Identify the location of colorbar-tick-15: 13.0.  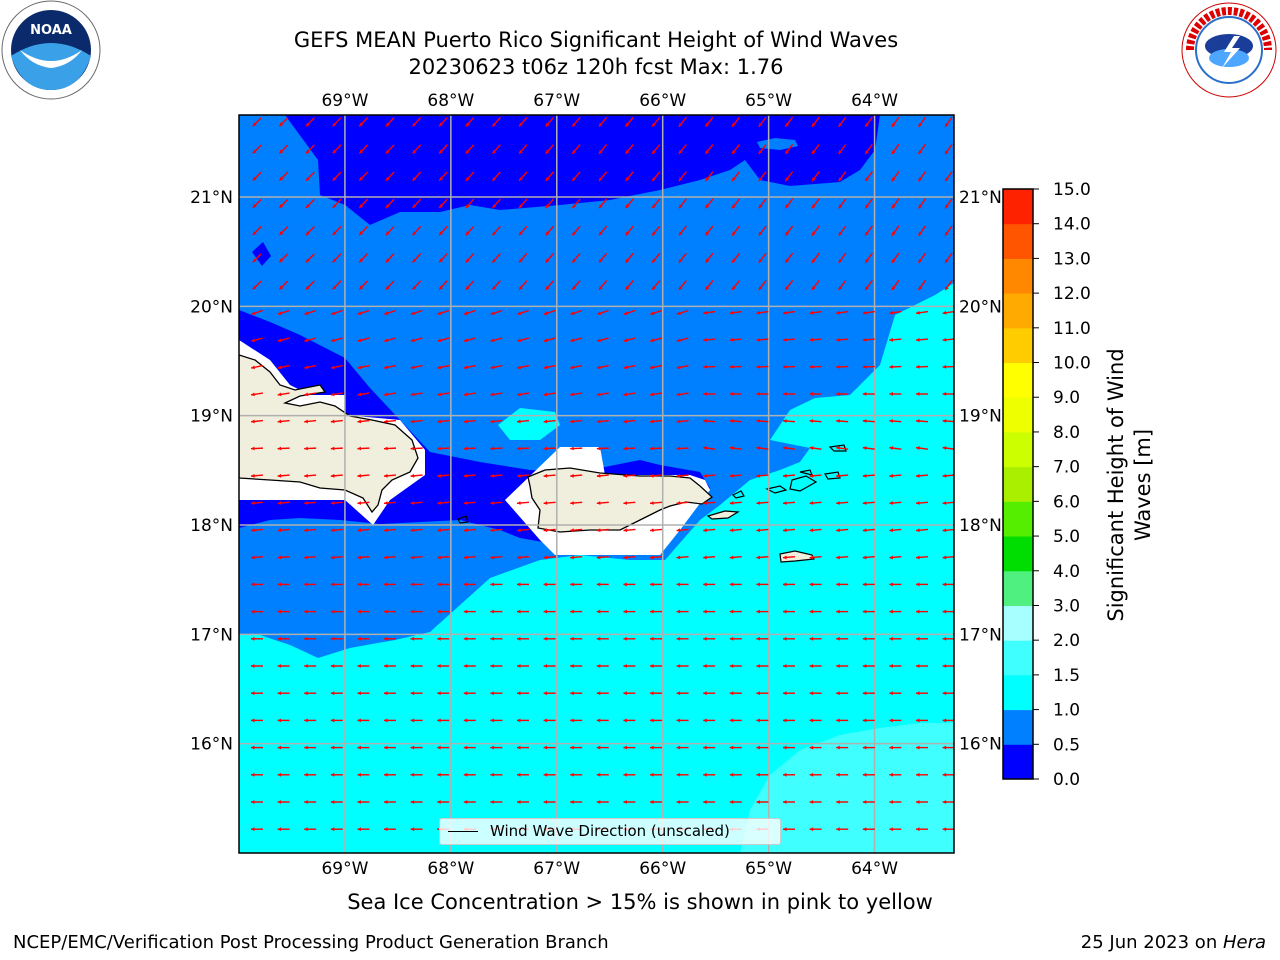
(1072, 259).